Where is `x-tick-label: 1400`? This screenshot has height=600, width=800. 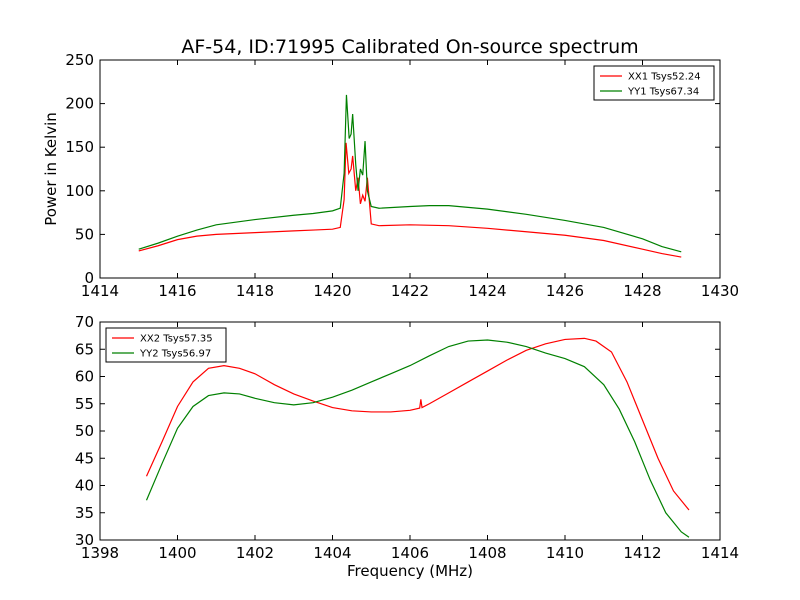 x-tick-label: 1400 is located at coordinates (177, 553).